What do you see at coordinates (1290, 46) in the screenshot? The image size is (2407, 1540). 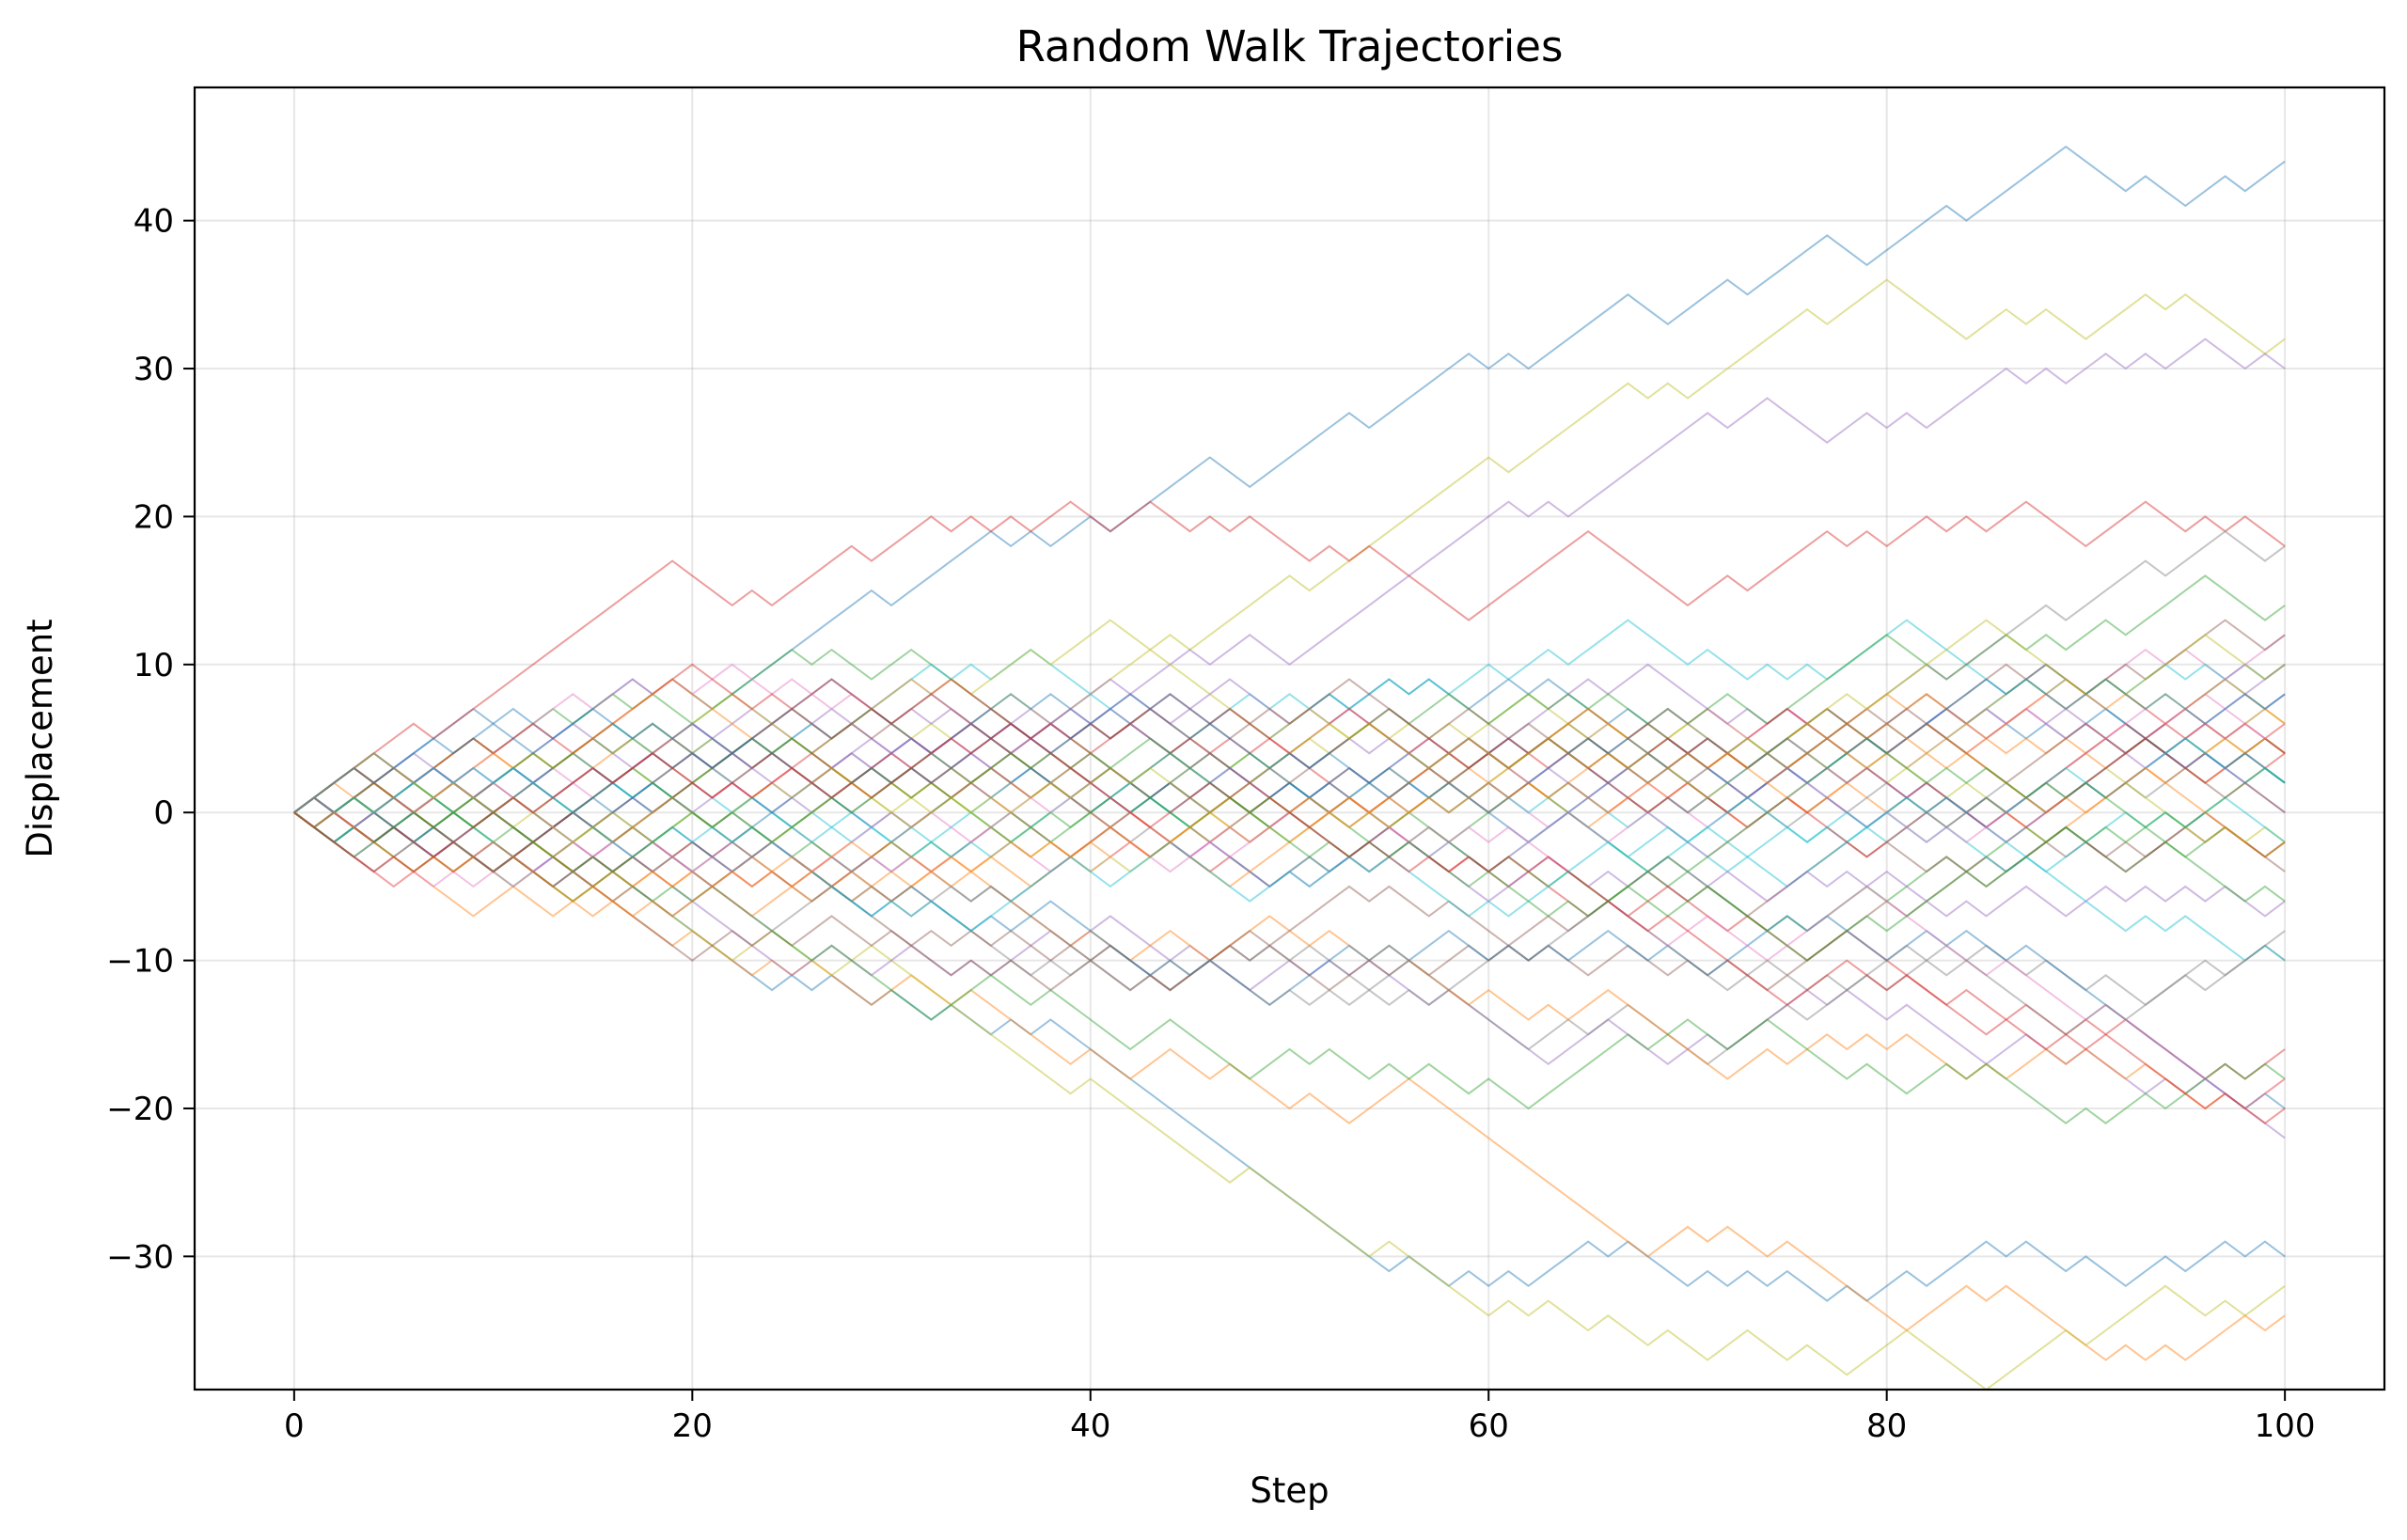 I see `chart-title: Random Walk Trajectories` at bounding box center [1290, 46].